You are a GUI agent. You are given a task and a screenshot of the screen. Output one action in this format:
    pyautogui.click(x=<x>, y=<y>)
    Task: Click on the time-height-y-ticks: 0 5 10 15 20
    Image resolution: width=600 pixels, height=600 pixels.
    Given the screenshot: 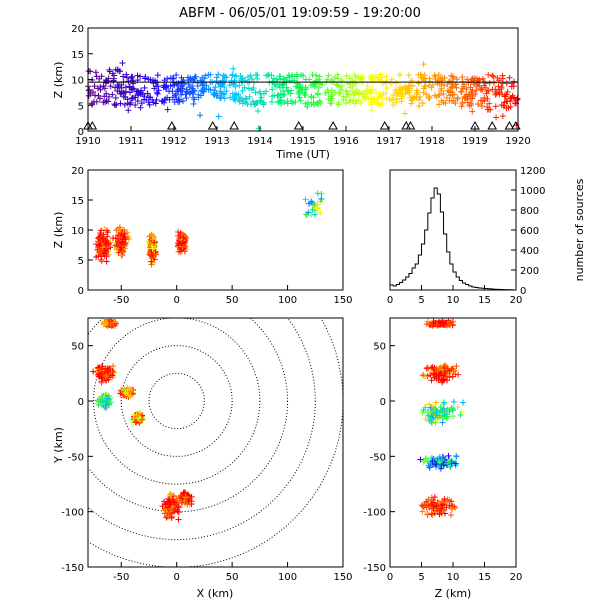 What is the action you would take?
    pyautogui.click(x=82, y=81)
    